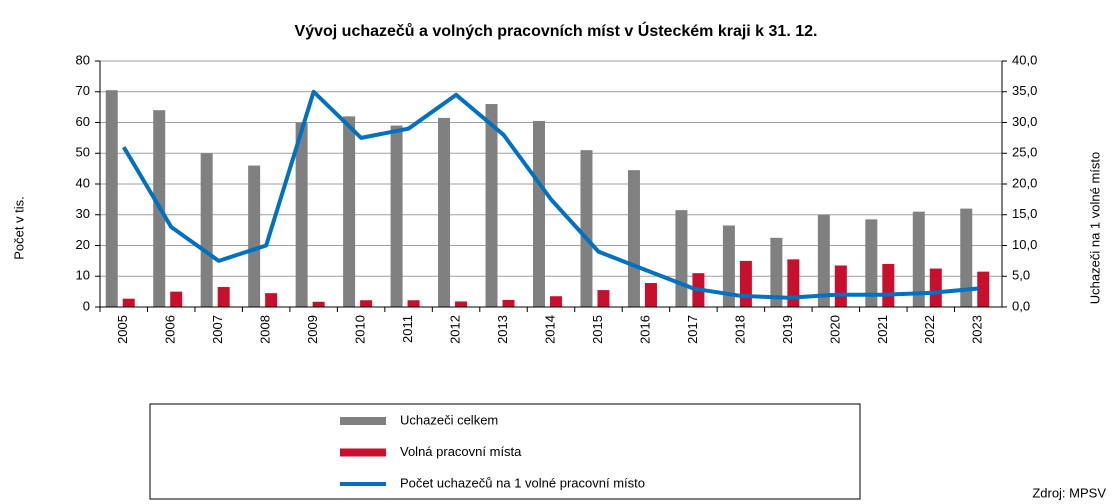 Image resolution: width=1113 pixels, height=504 pixels. Describe the element at coordinates (449, 419) in the screenshot. I see `legend-label: Uchazeči celkem` at that location.